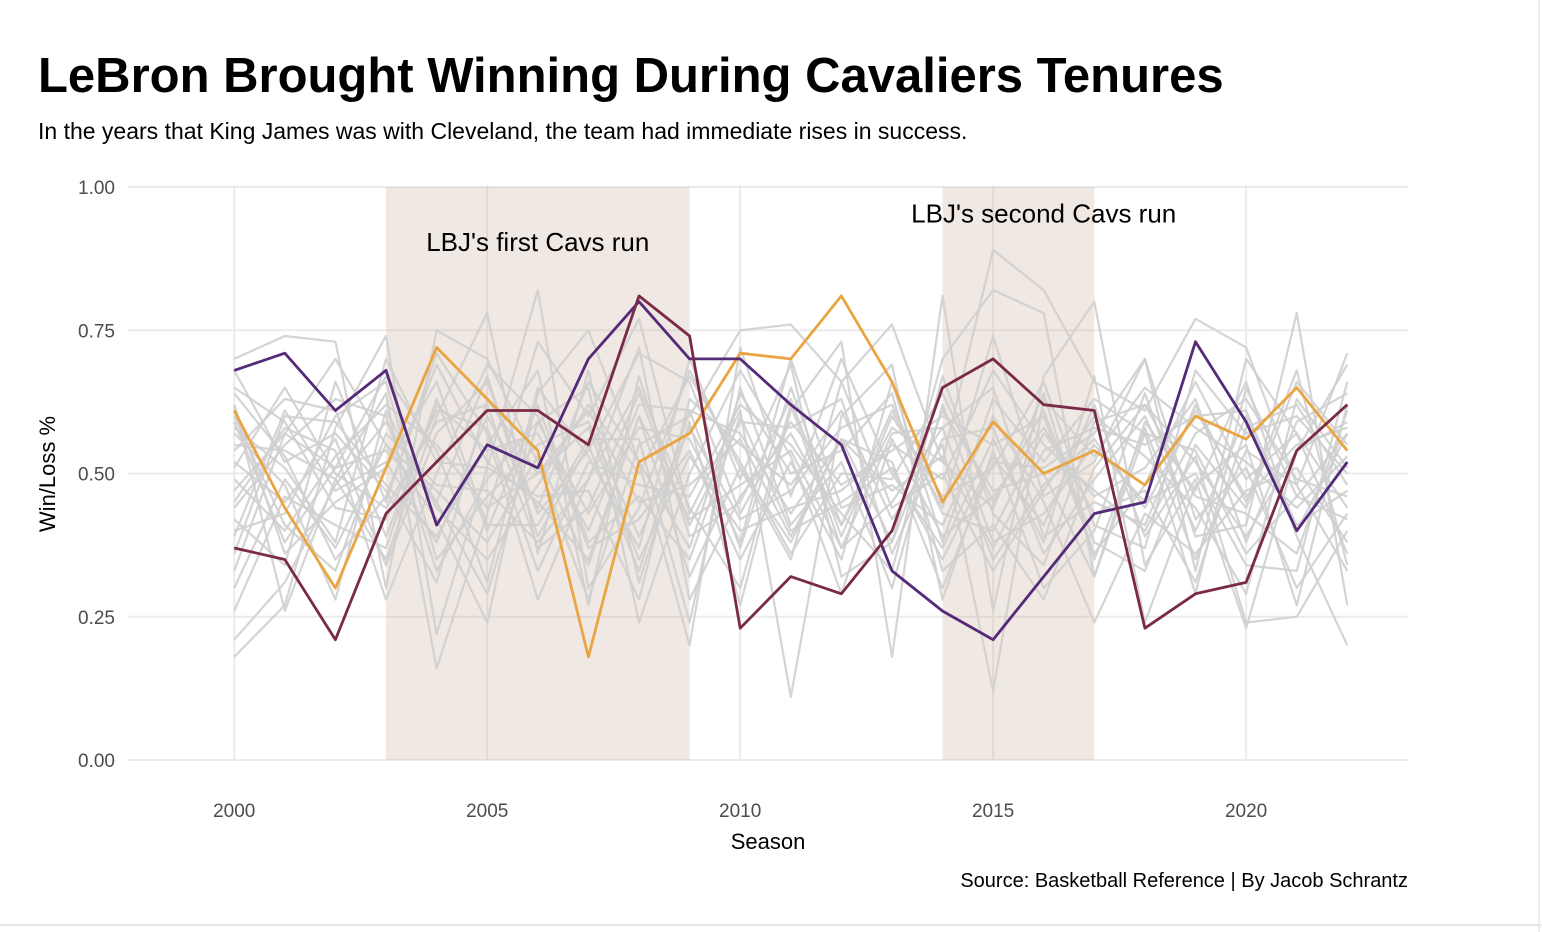  Describe the element at coordinates (96, 761) in the screenshot. I see `y-tick-label-0: 0.00` at that location.